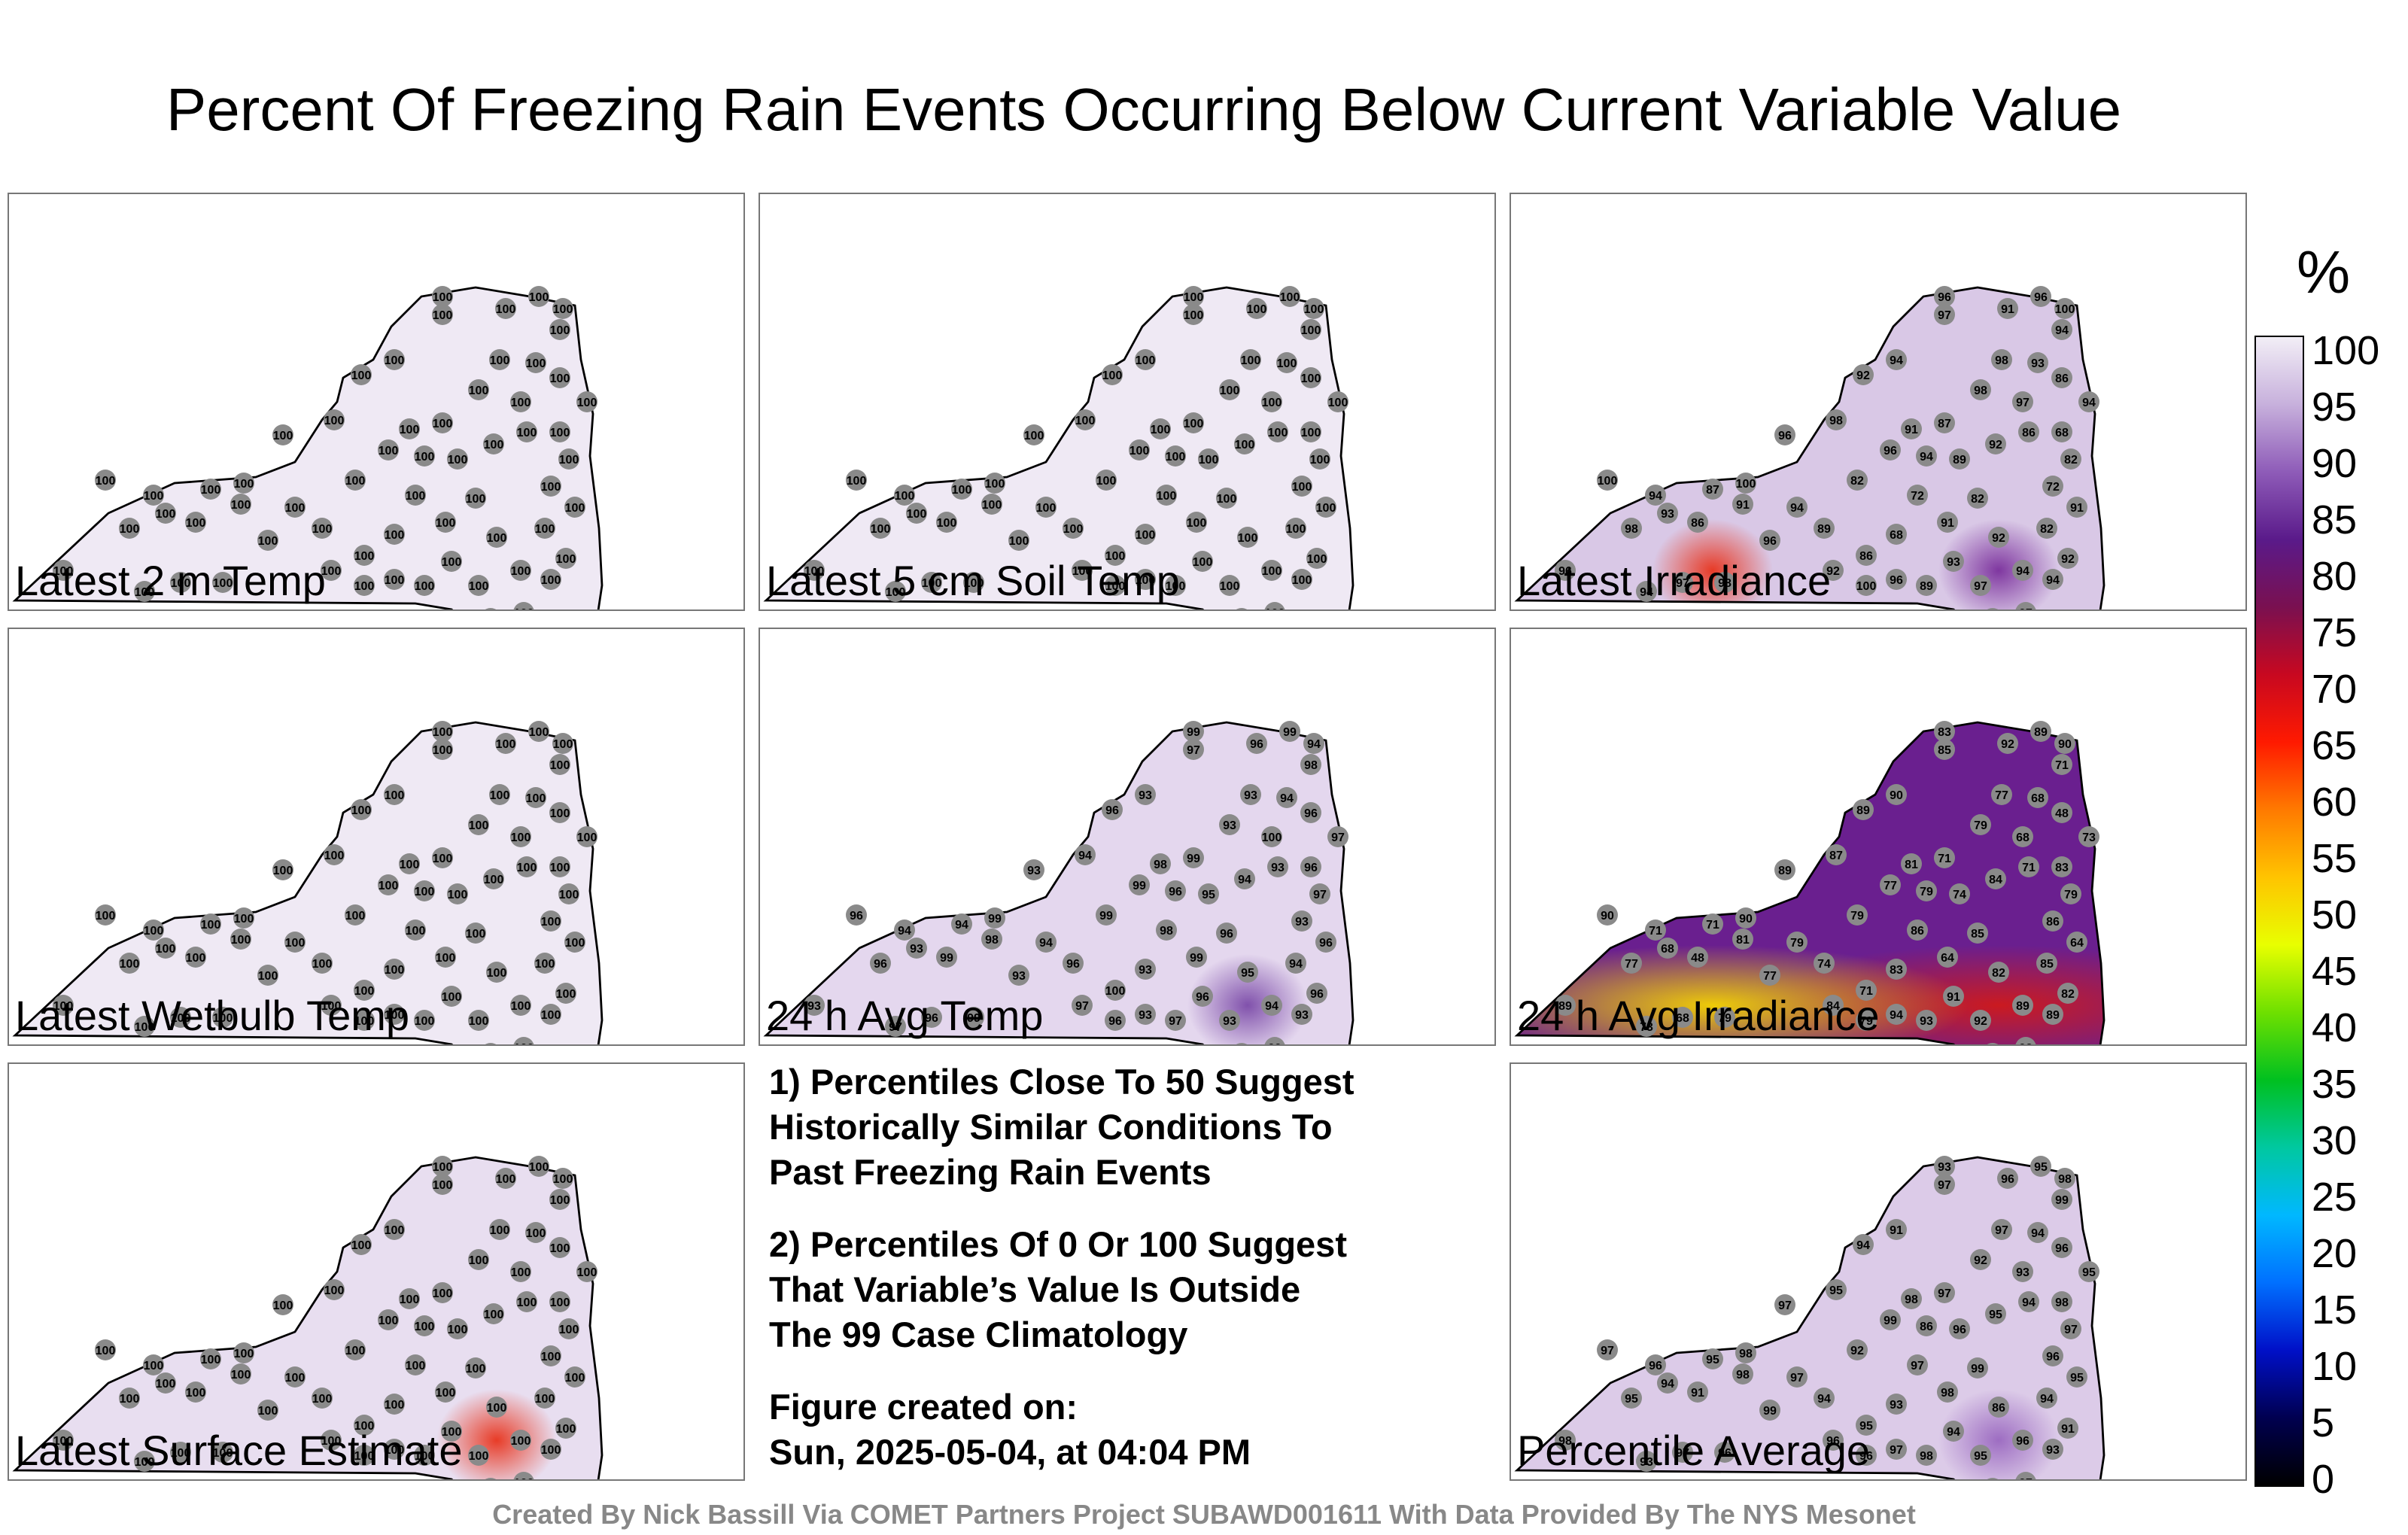  I want to click on station-value: 99, so click(974, 1018).